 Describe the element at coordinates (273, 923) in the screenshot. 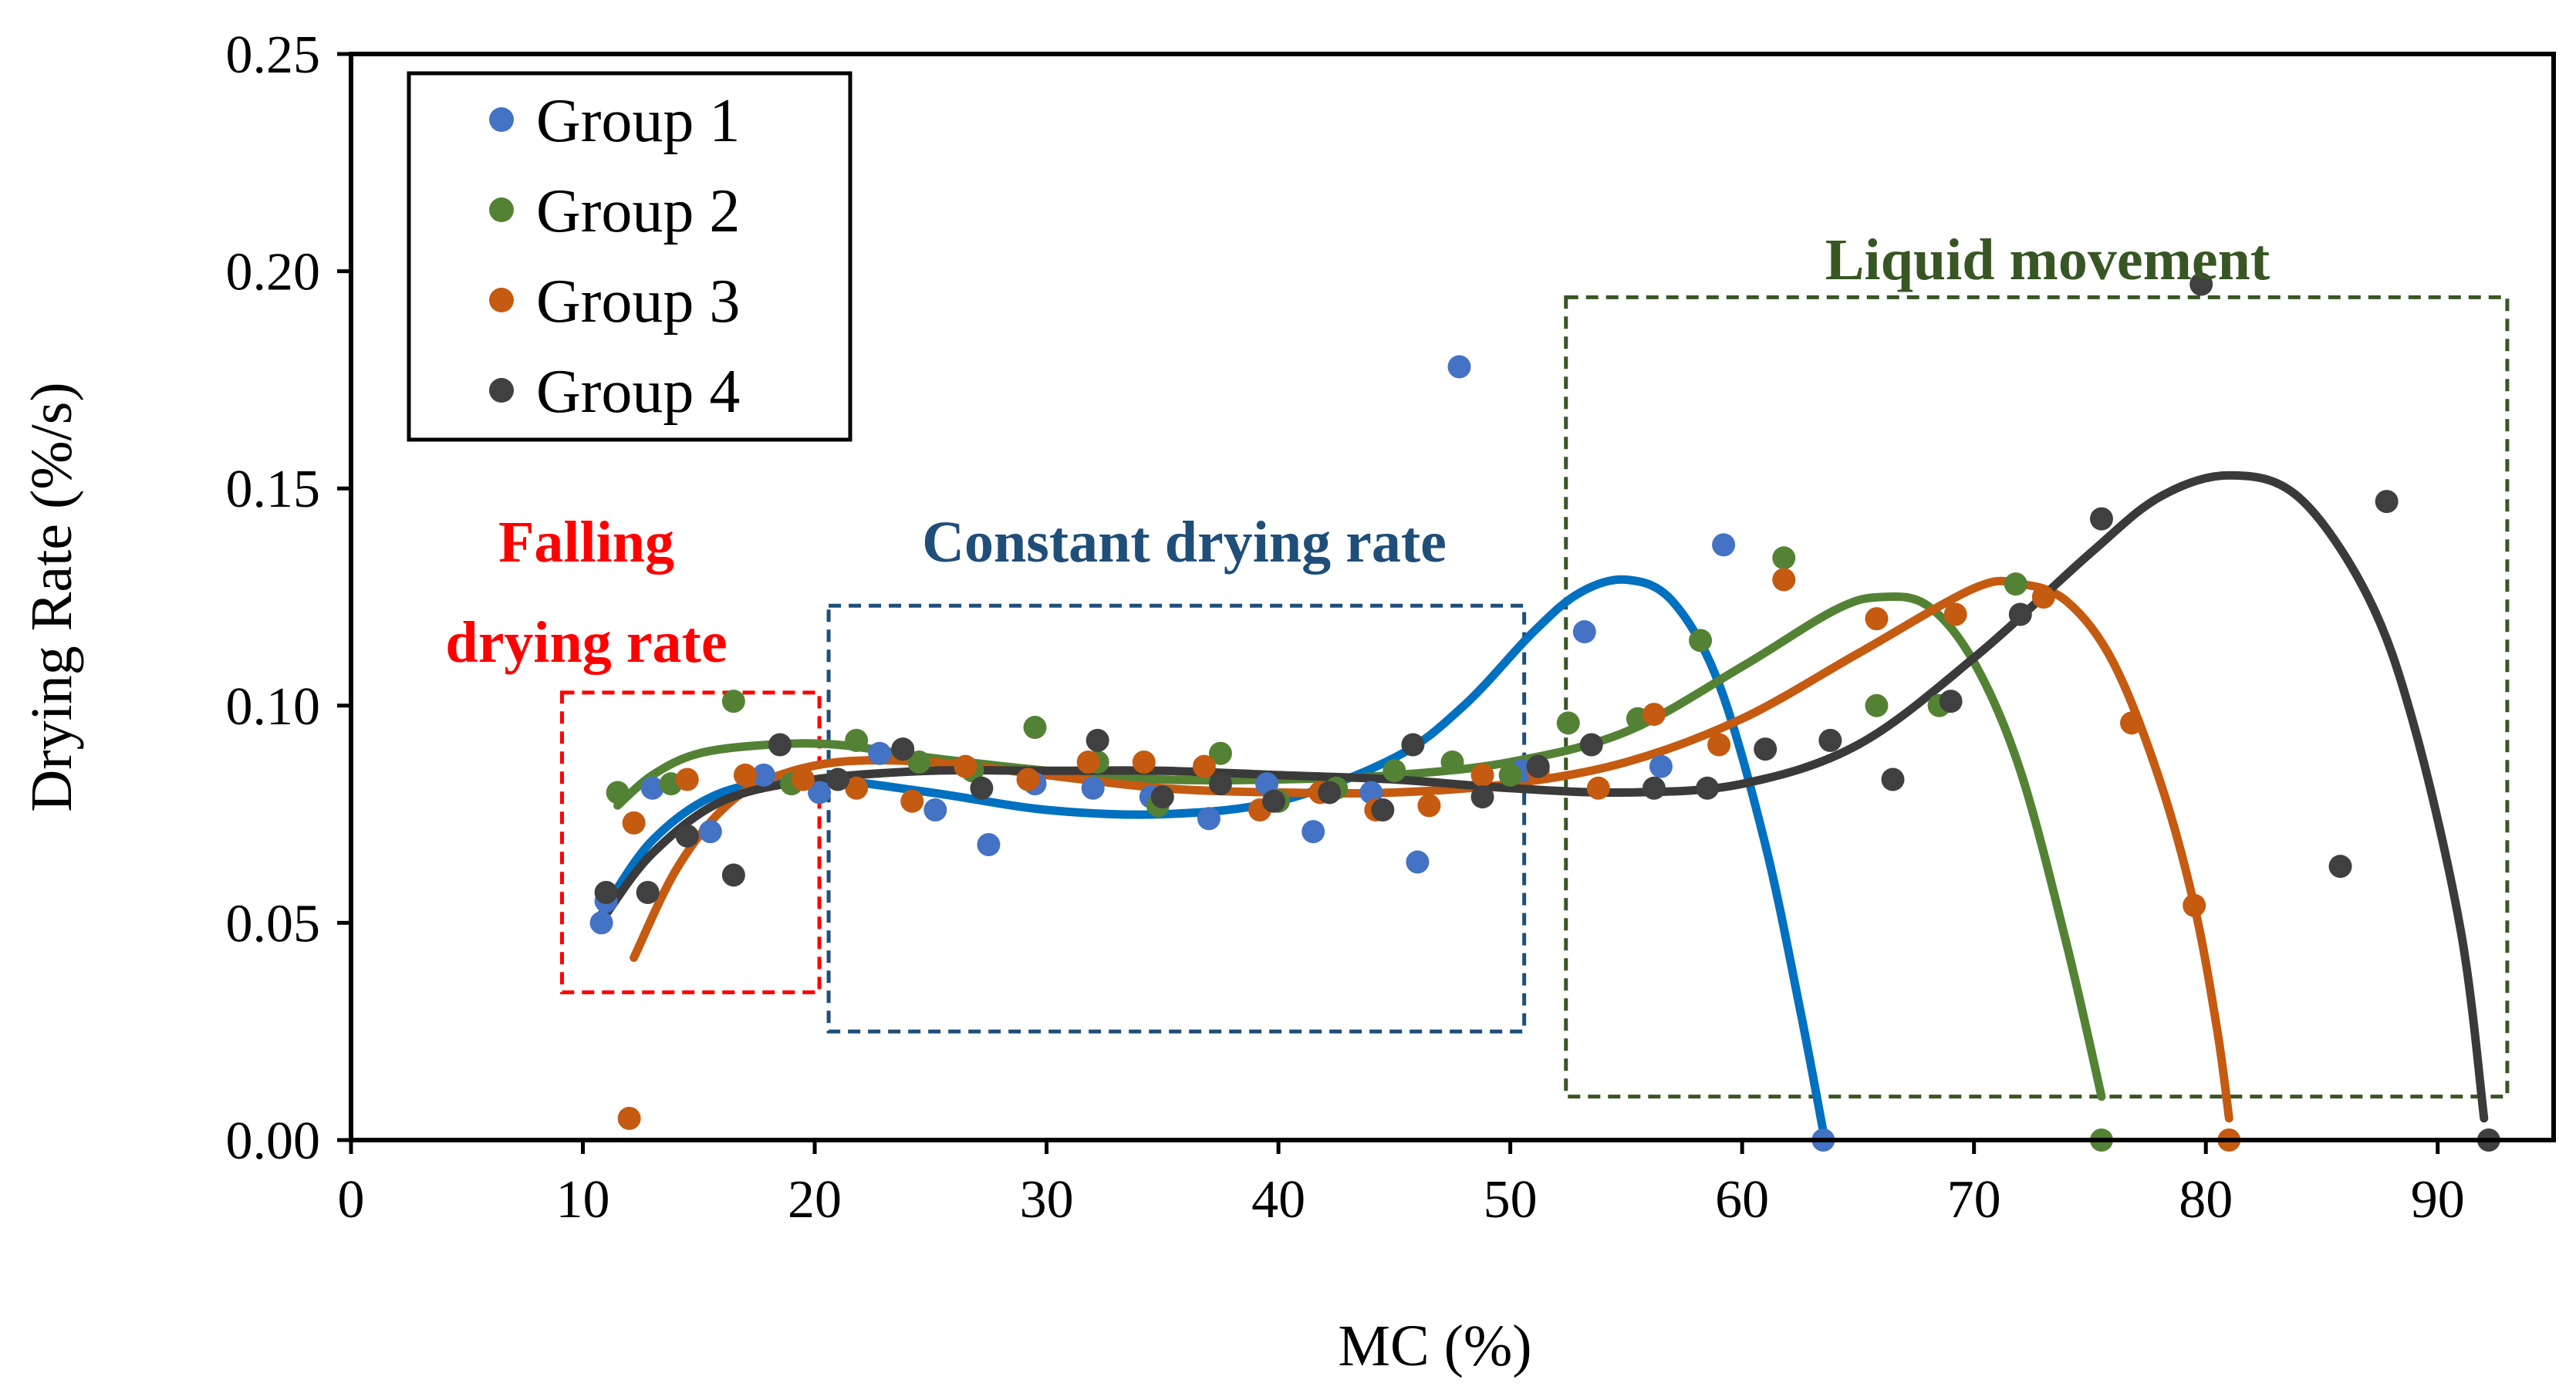

I see `y-tick-label-0.05: 0.05` at that location.